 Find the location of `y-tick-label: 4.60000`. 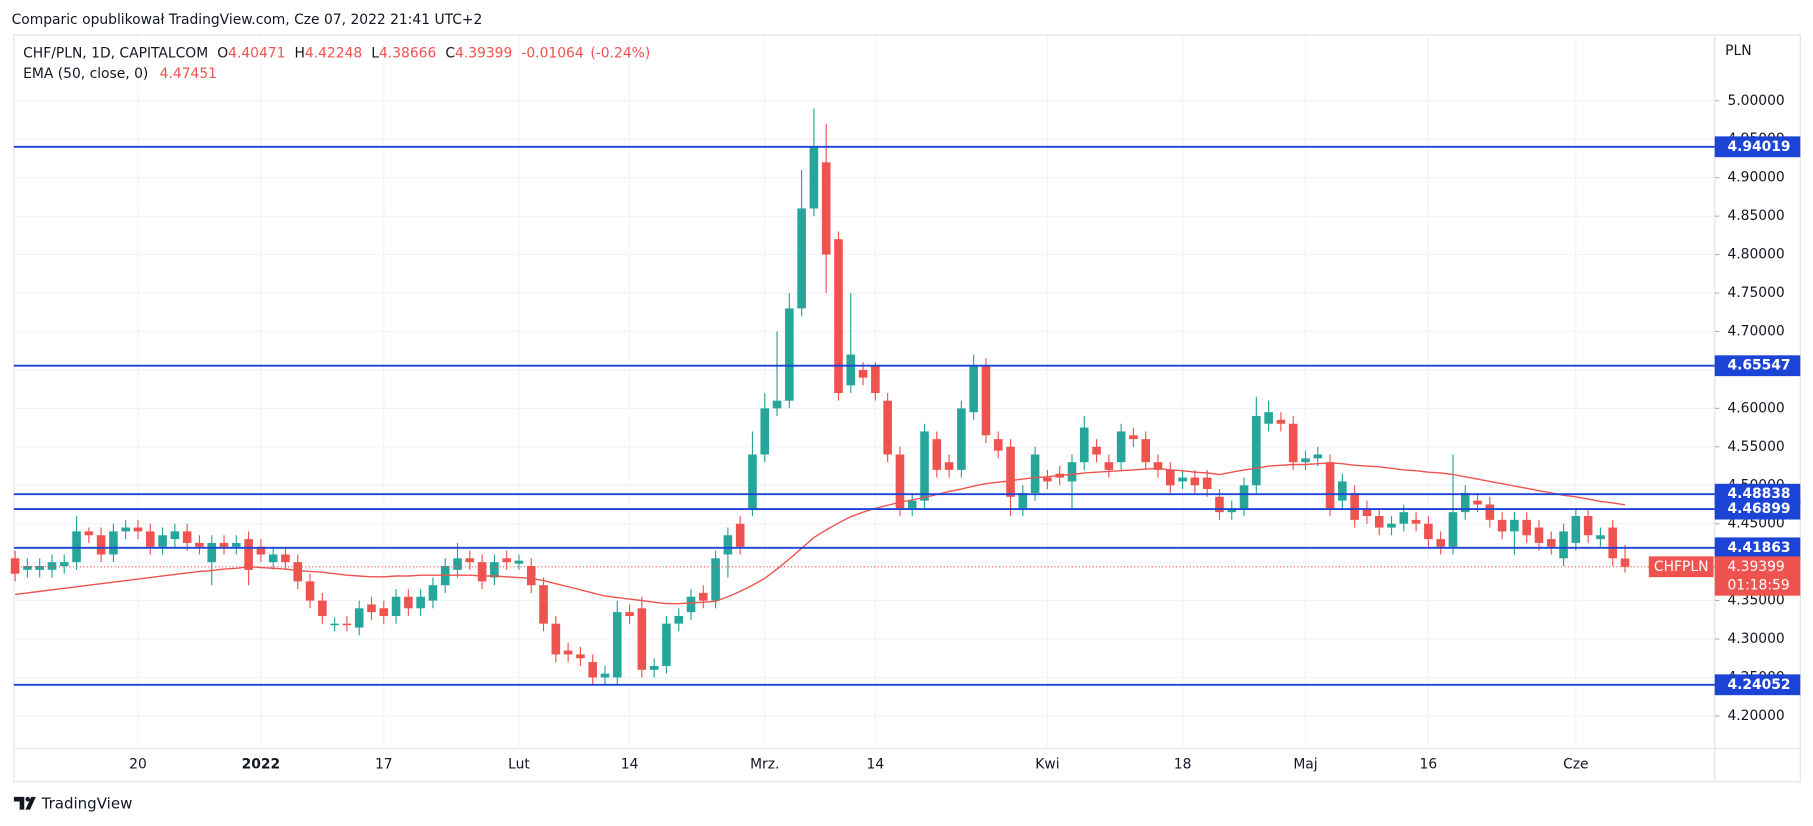

y-tick-label: 4.60000 is located at coordinates (1755, 408).